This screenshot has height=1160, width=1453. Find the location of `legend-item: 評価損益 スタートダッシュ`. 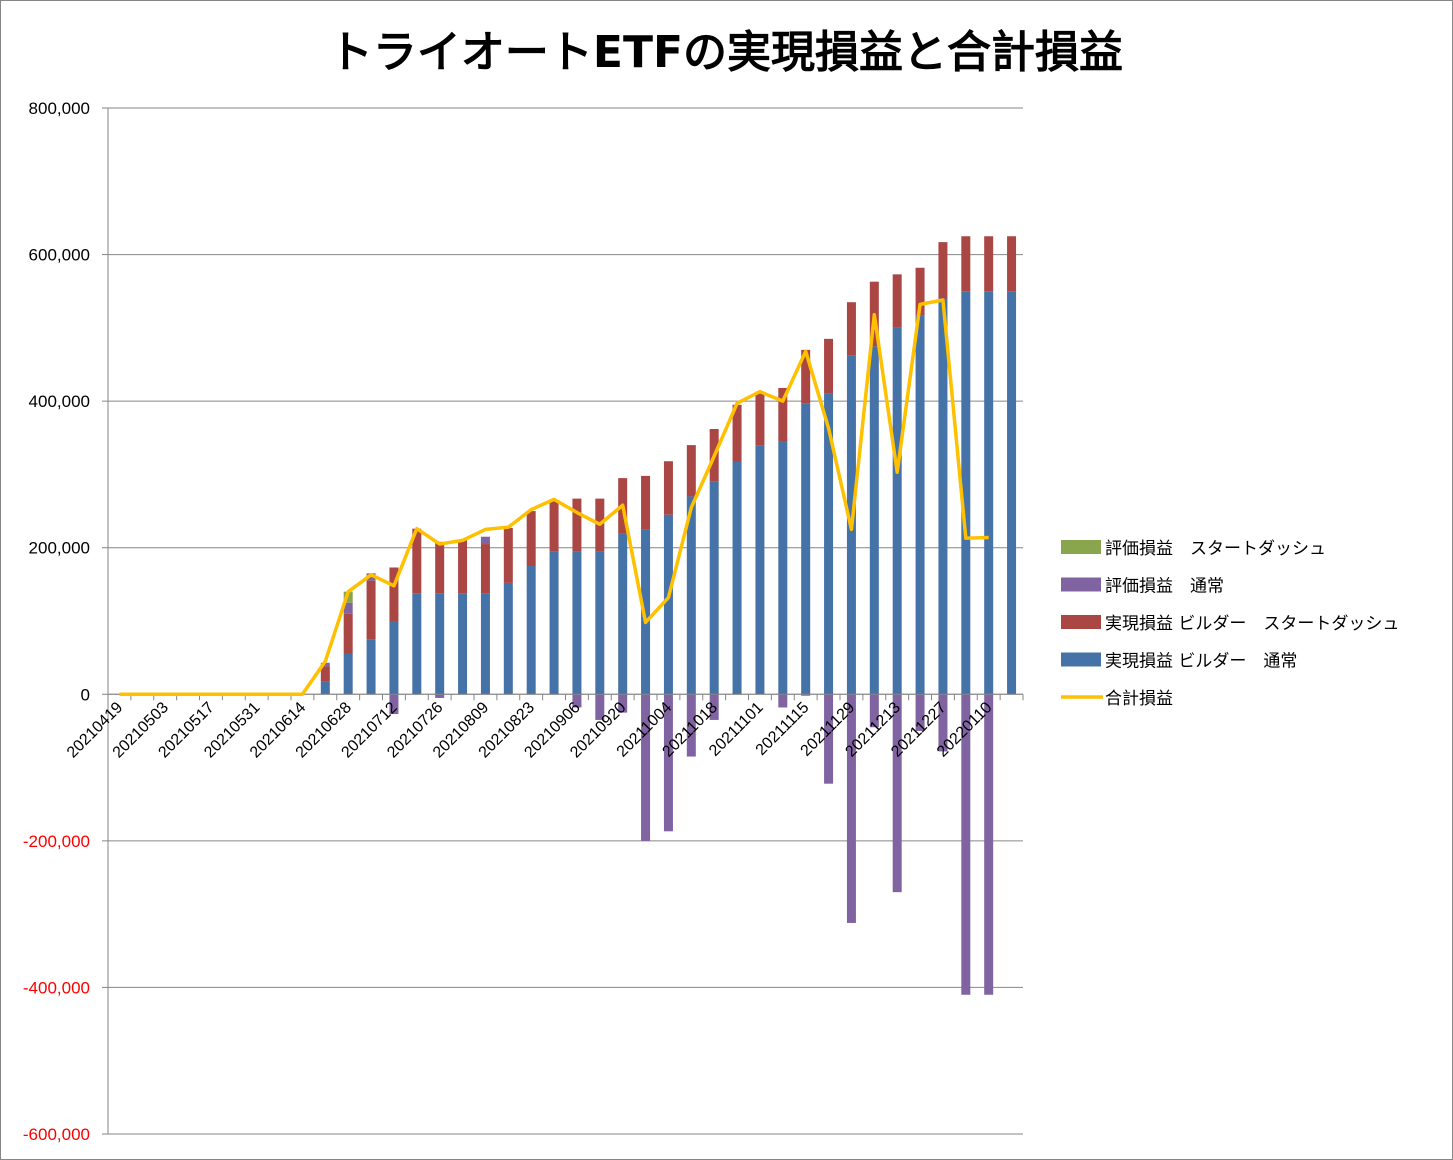

legend-item: 評価損益 スタートダッシュ is located at coordinates (1193, 549).